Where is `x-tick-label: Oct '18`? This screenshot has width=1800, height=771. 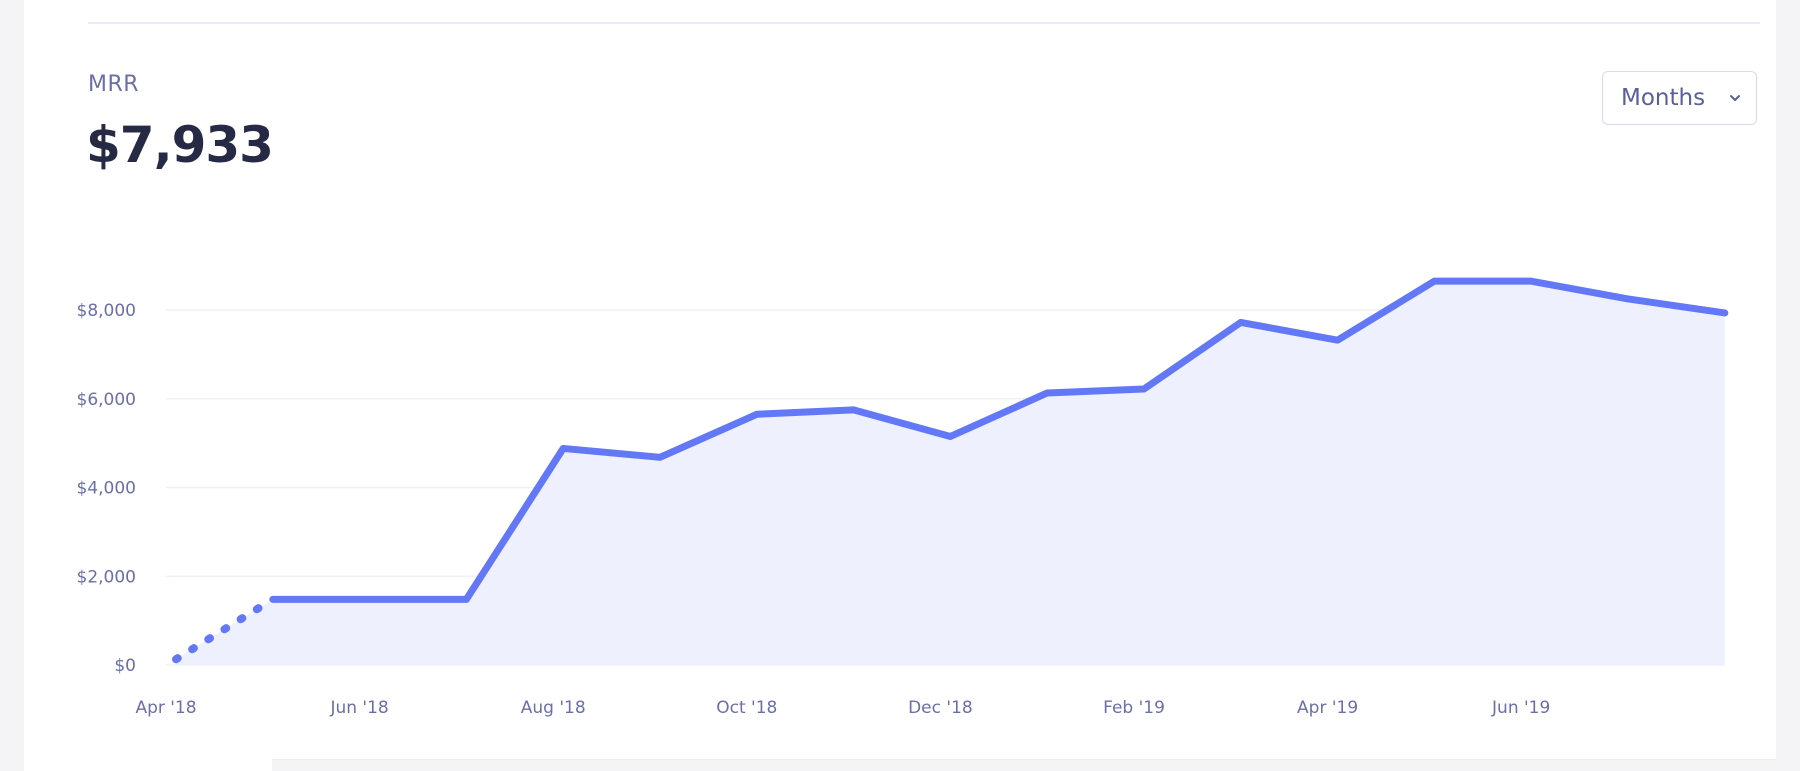 x-tick-label: Oct '18 is located at coordinates (746, 708).